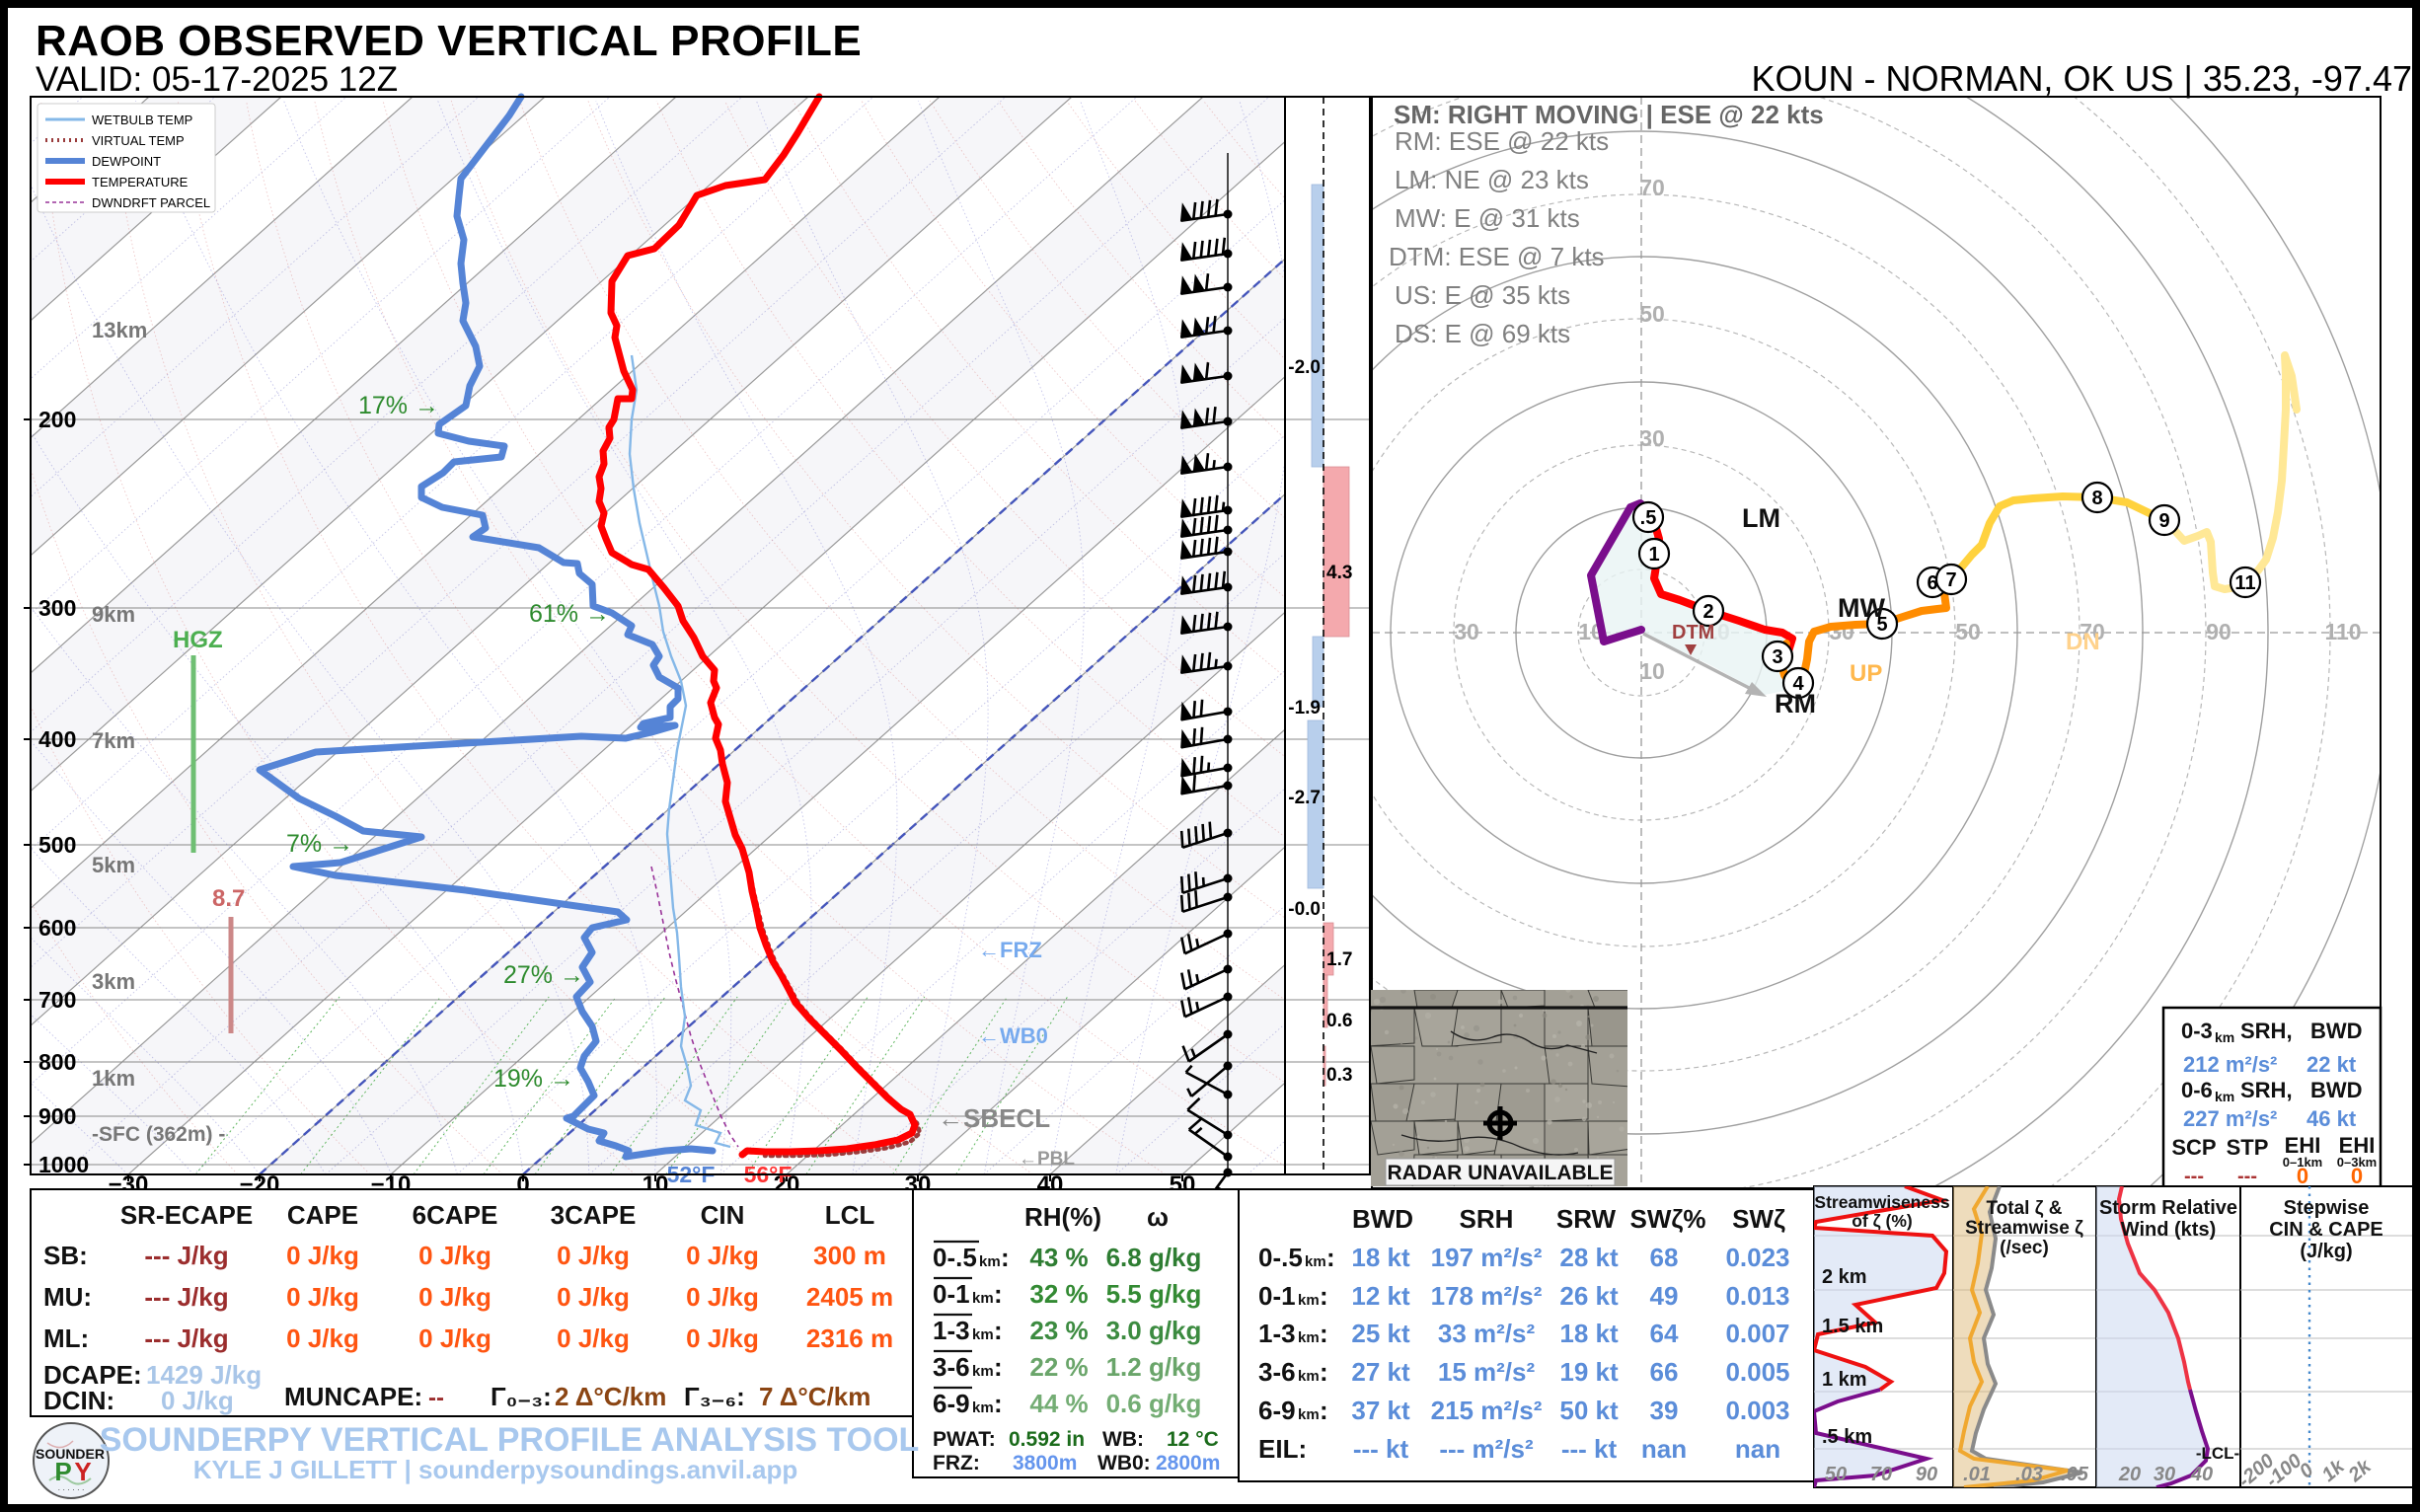  Describe the element at coordinates (353, 1396) in the screenshot. I see `svg-text: MUNCAPE:` at that location.